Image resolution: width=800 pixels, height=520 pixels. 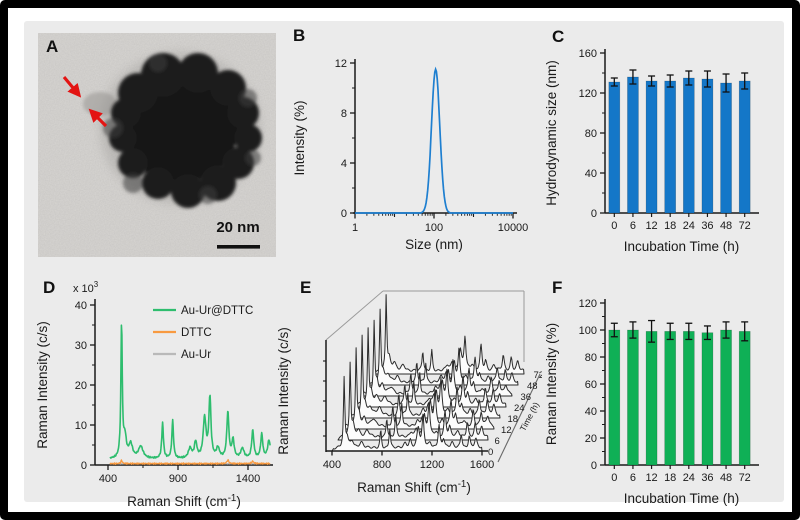 I want to click on tick-label: 4, so click(x=344, y=164).